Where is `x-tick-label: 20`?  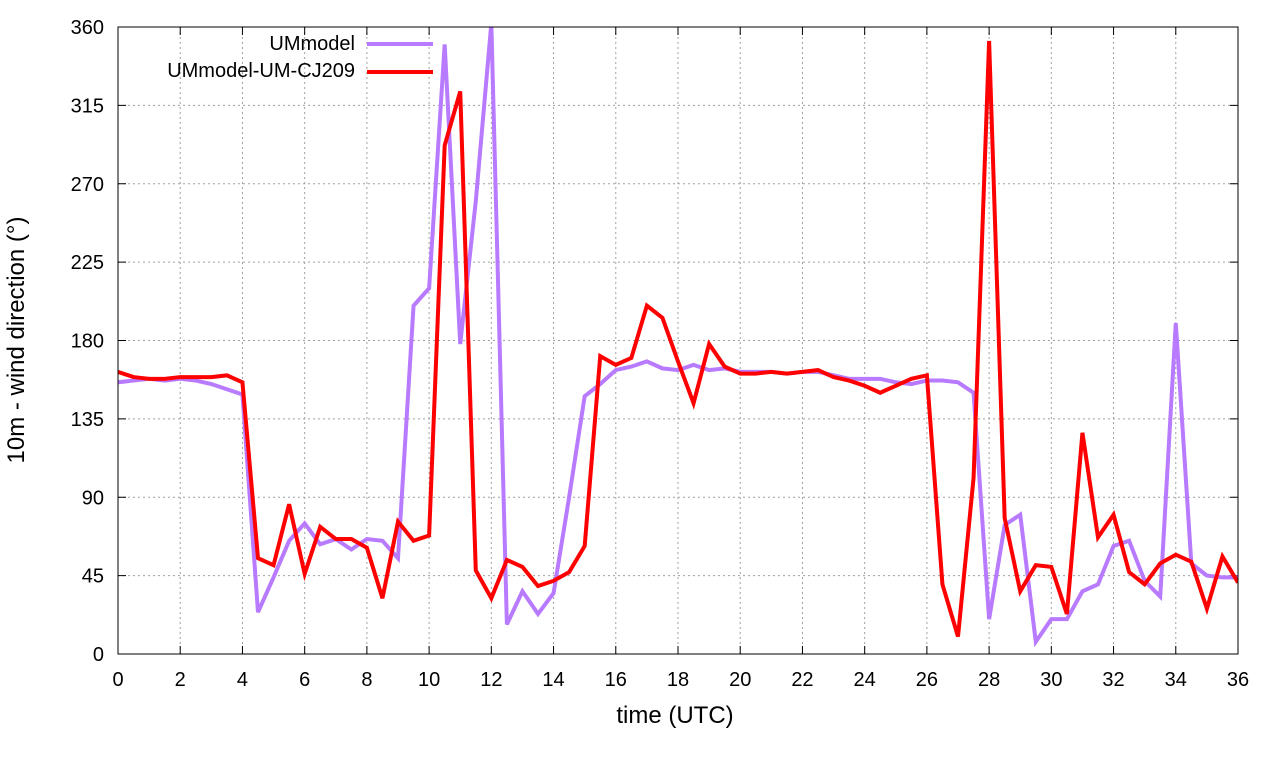
x-tick-label: 20 is located at coordinates (740, 680).